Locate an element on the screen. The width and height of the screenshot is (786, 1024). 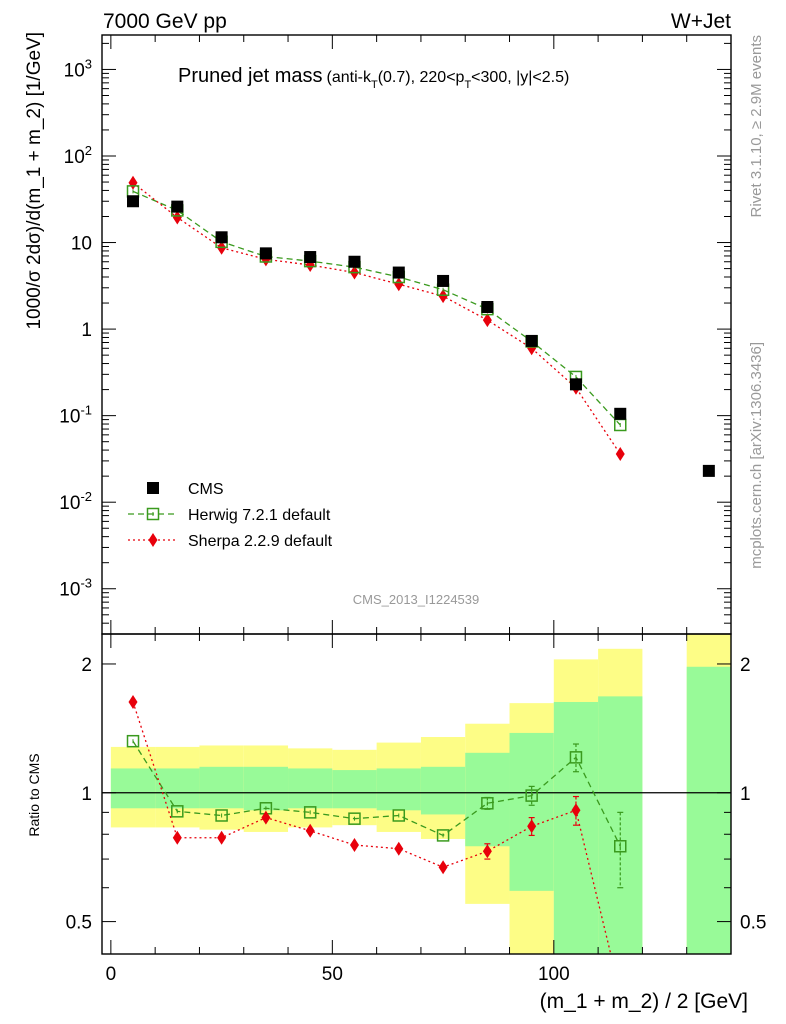
main-series-line is located at coordinates (376, 308).